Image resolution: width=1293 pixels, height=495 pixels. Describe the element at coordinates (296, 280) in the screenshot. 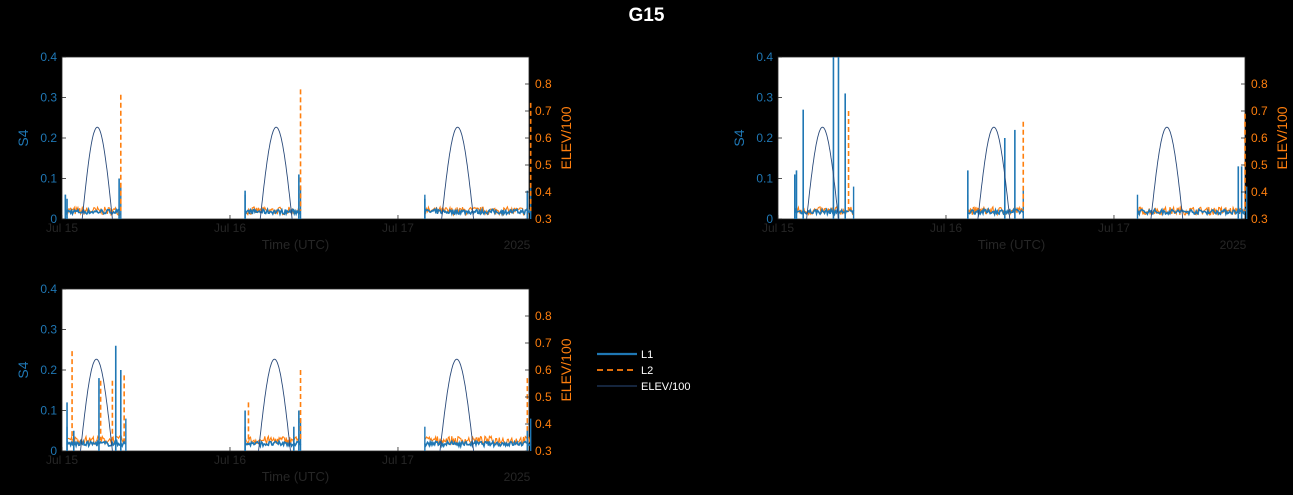

I see `subplot-title: NavPod5` at that location.